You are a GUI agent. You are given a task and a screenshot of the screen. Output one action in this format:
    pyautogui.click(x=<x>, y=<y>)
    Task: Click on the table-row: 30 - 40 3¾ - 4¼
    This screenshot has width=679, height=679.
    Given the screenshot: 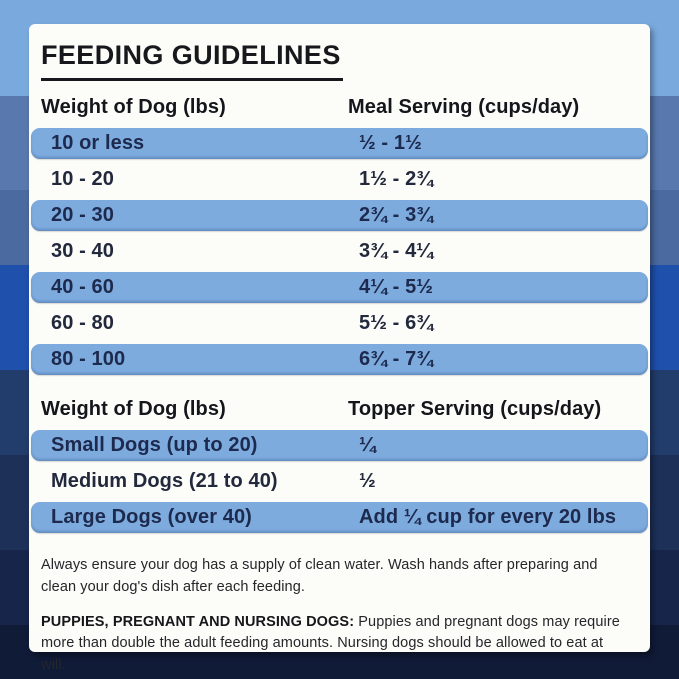 What is the action you would take?
    pyautogui.click(x=339, y=251)
    